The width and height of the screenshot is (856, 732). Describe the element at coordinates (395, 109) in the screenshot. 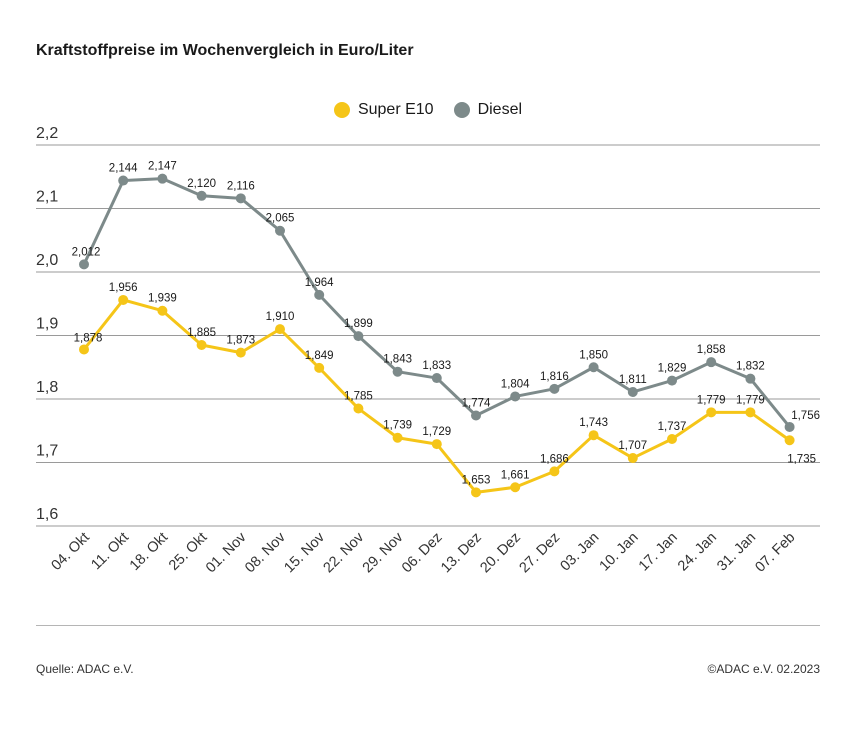

I see `legend-label-super-e10: Super E10` at that location.